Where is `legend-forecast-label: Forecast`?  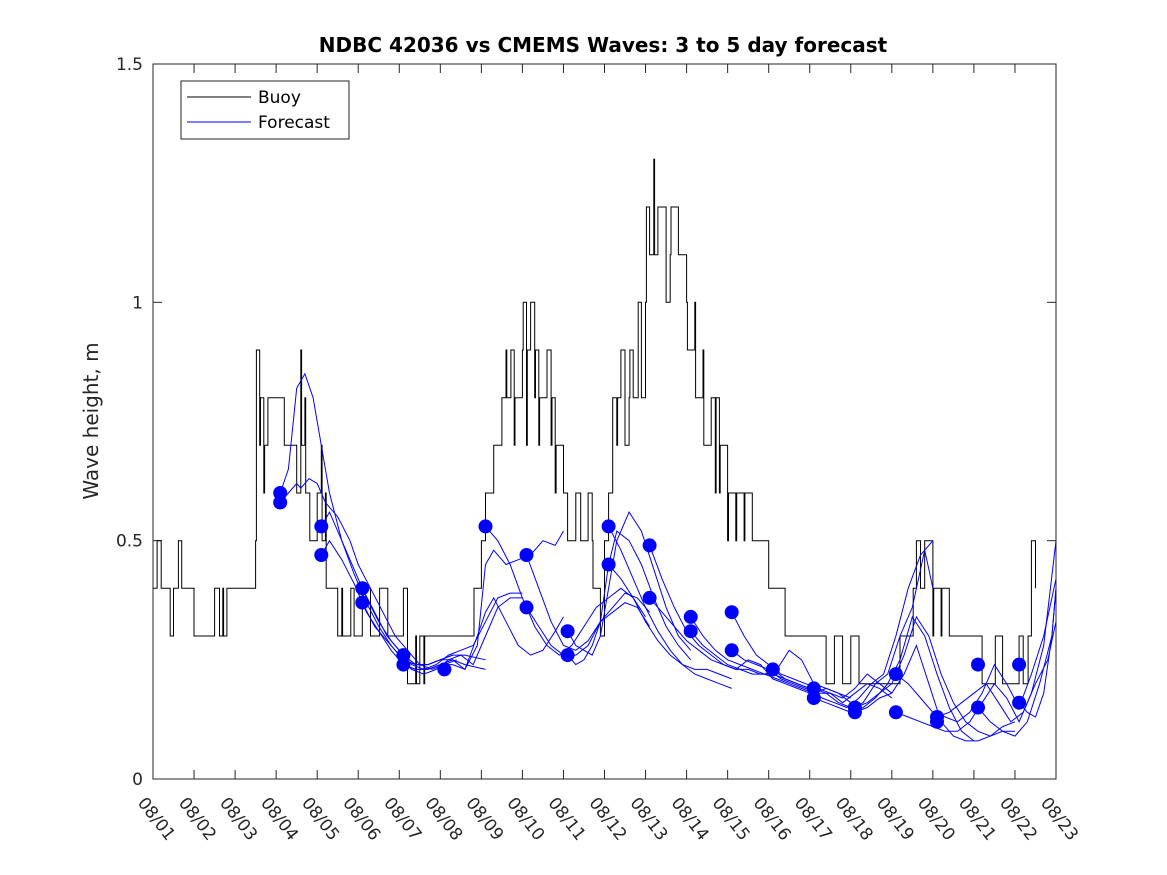 legend-forecast-label: Forecast is located at coordinates (294, 123).